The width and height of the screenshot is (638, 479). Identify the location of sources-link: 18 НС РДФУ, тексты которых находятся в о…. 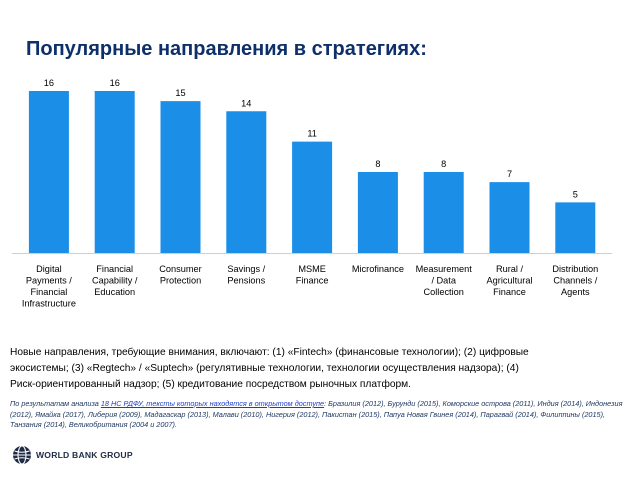
(212, 403).